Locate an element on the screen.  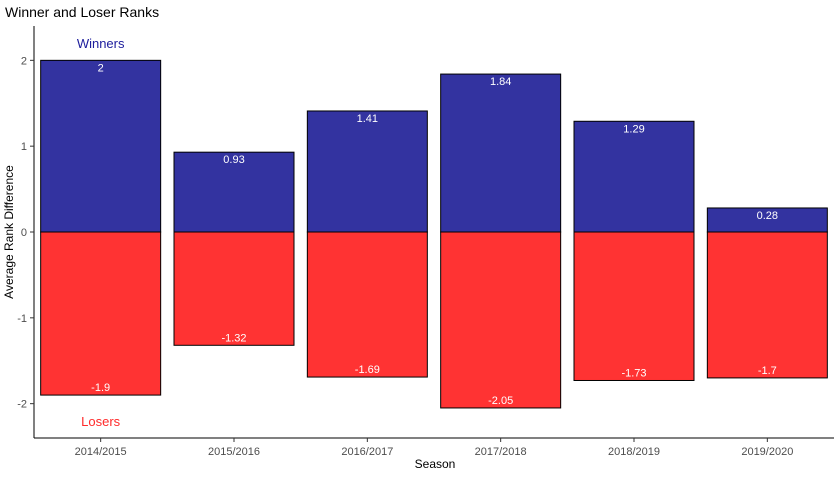
winner-data-label-3: 1.84 is located at coordinates (500, 82).